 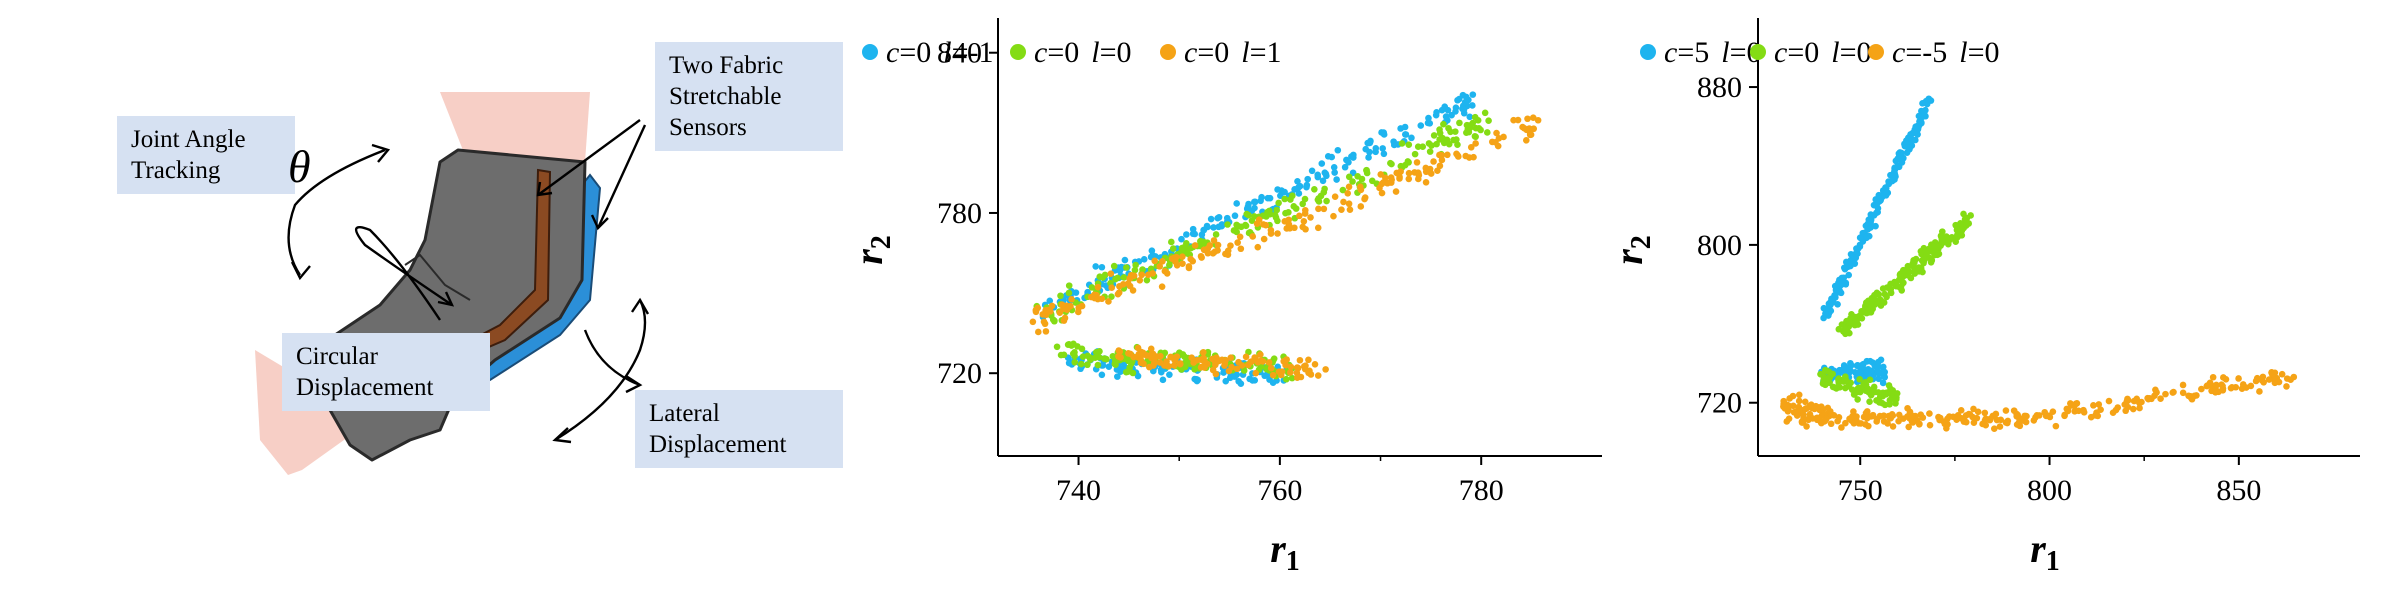 What do you see at coordinates (1670, 52) in the screenshot?
I see `legend-c-symbol: c` at bounding box center [1670, 52].